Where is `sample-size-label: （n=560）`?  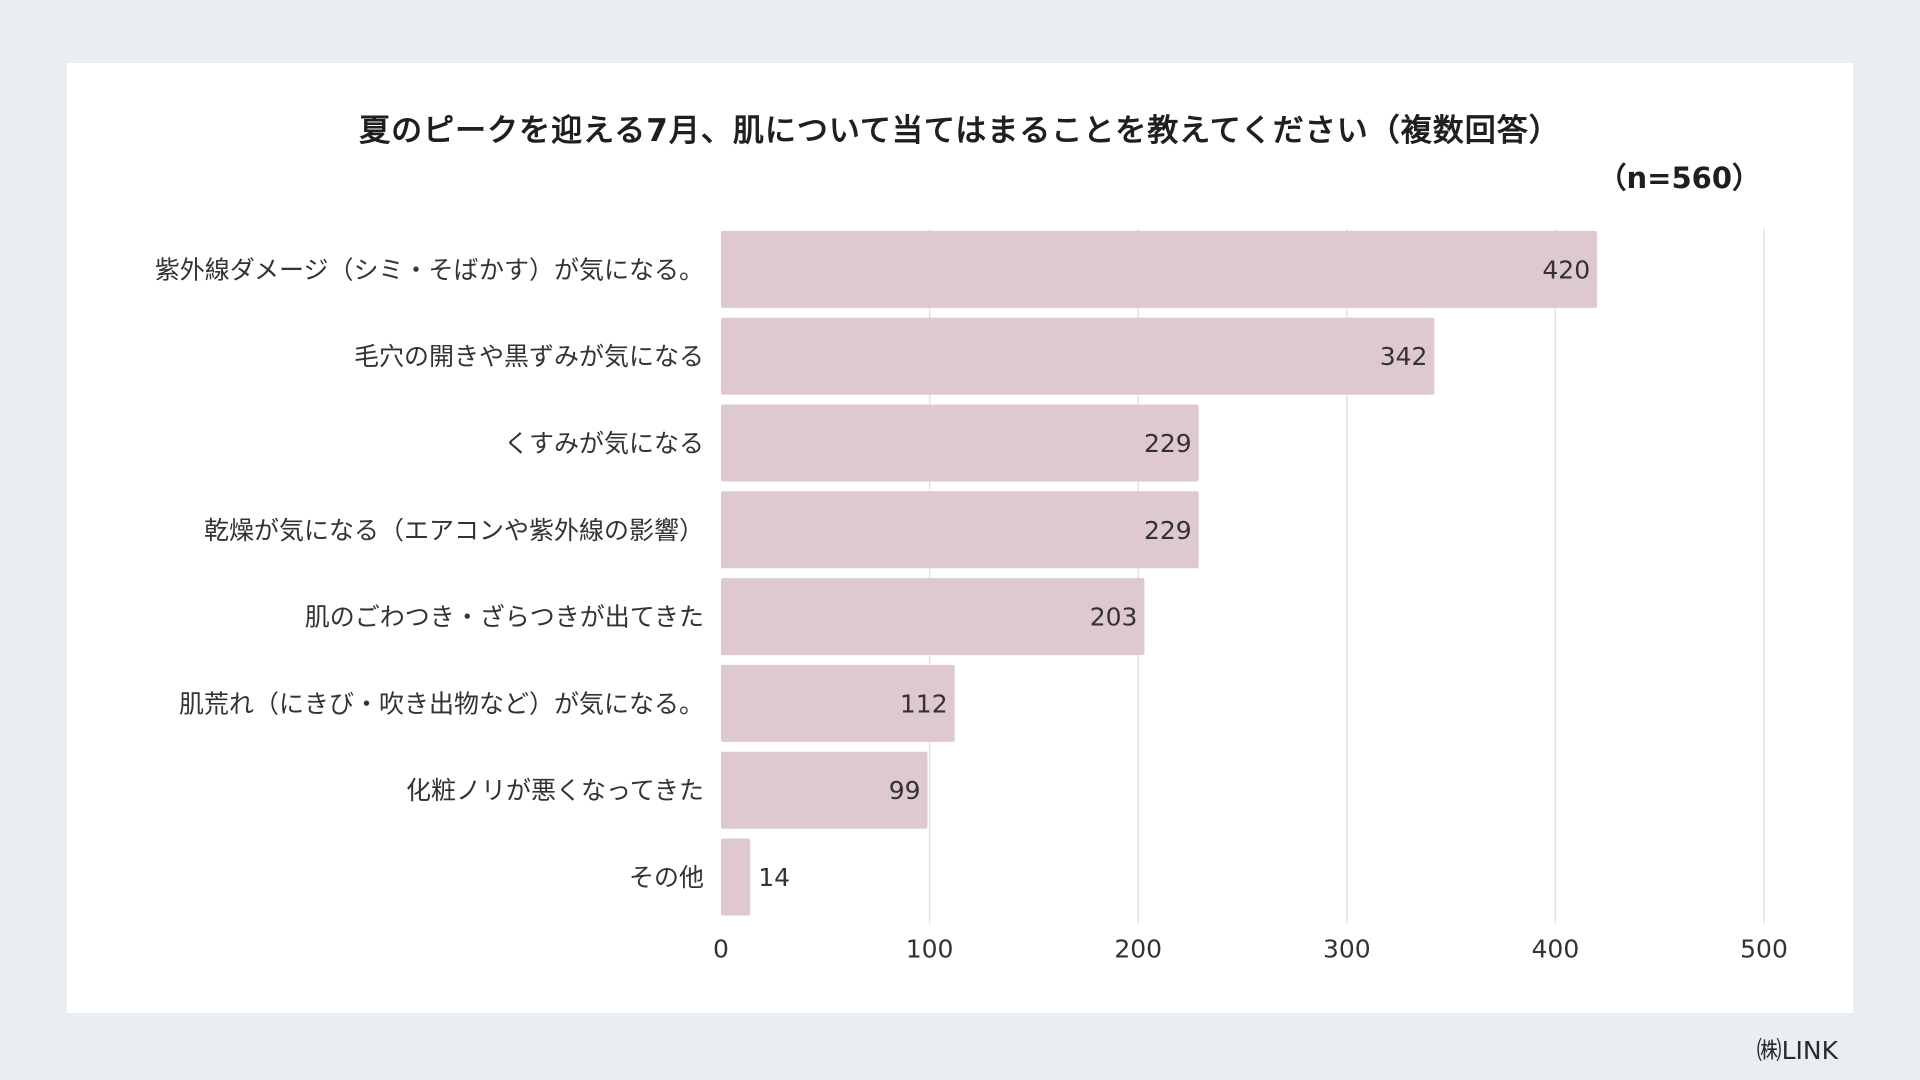
sample-size-label: （n=560） is located at coordinates (1679, 178).